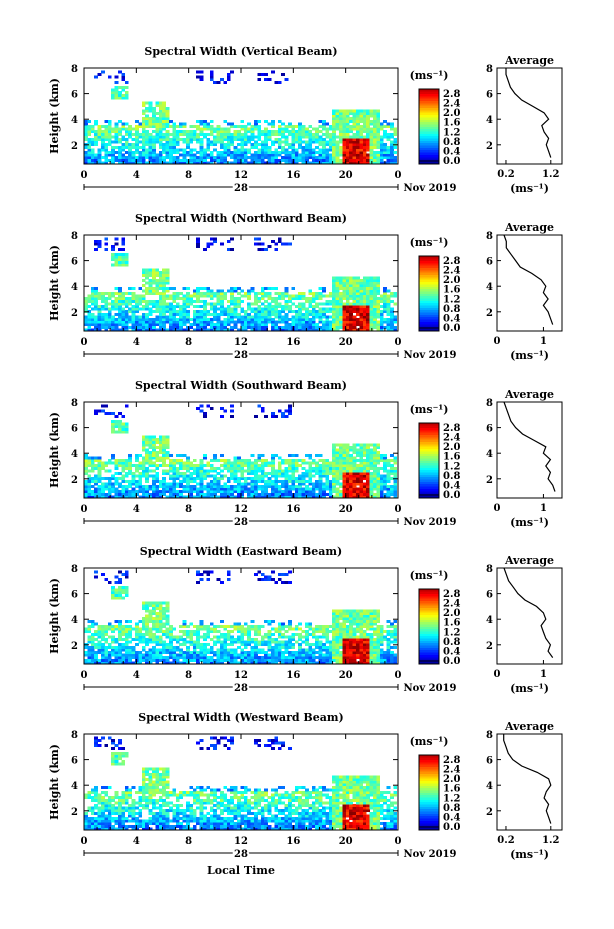 This screenshot has height=929, width=614. What do you see at coordinates (451, 495) in the screenshot?
I see `colorbar-tick-label: 0.0` at bounding box center [451, 495].